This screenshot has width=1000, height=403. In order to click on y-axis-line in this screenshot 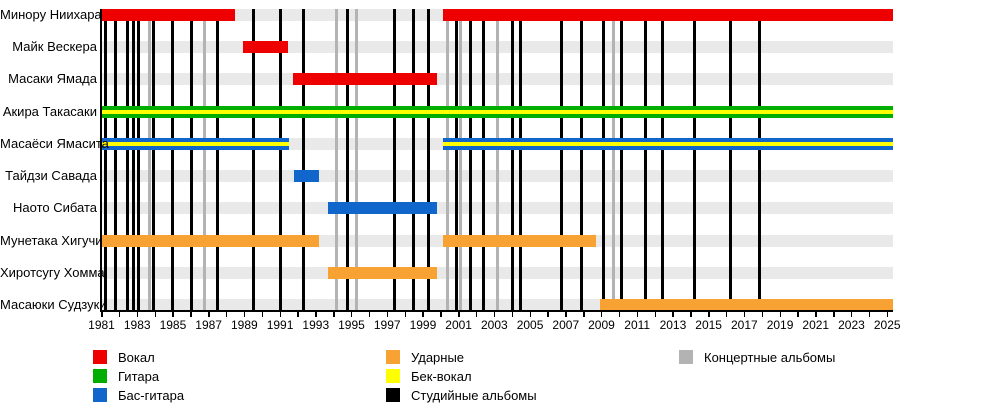, I will do `click(101, 160)`.